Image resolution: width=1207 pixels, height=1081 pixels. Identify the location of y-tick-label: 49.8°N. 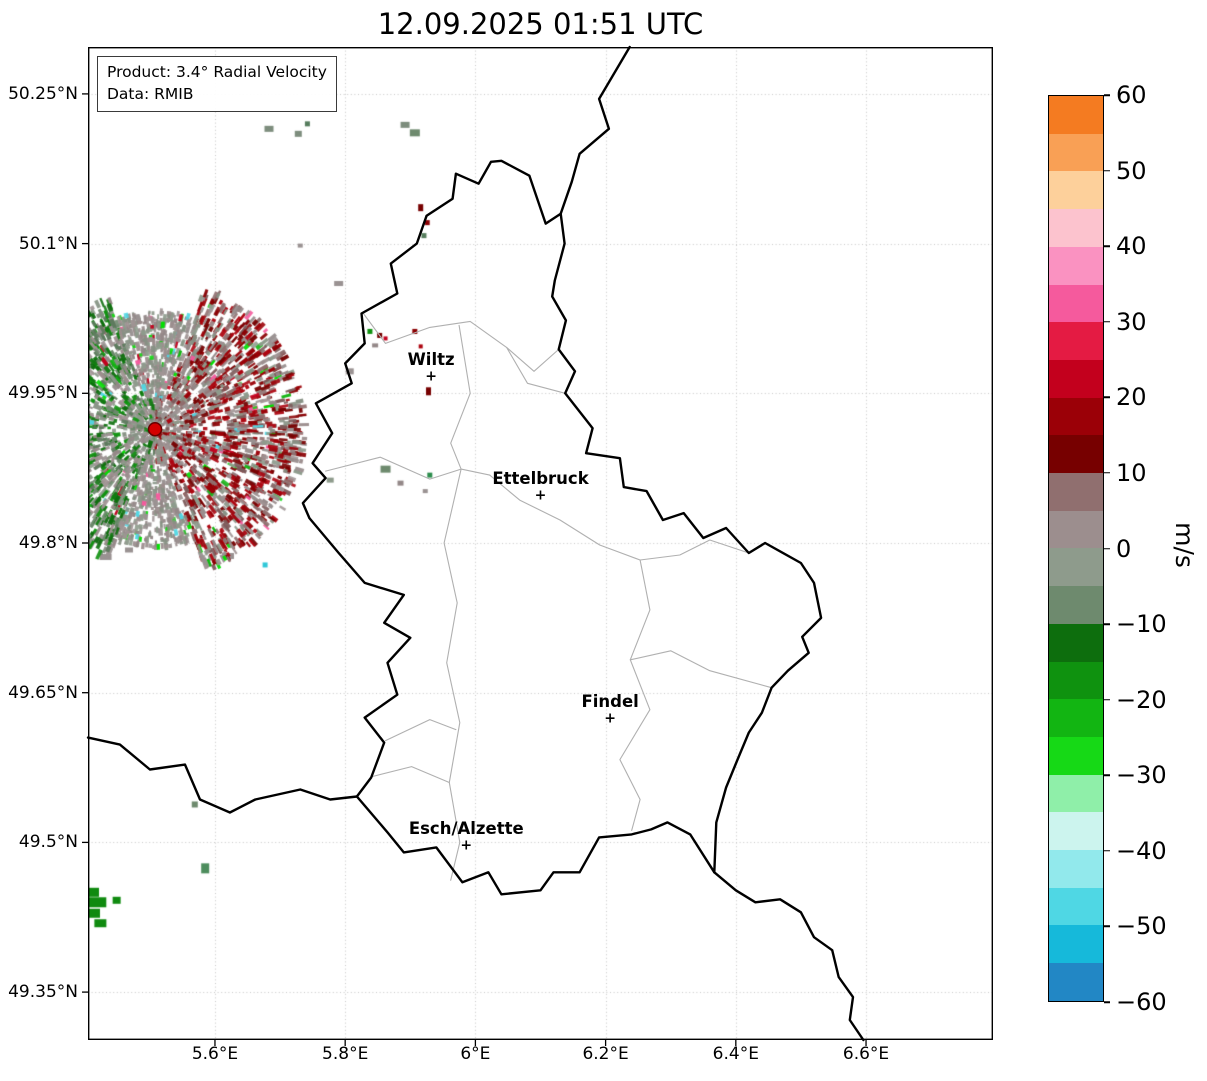
(48, 543).